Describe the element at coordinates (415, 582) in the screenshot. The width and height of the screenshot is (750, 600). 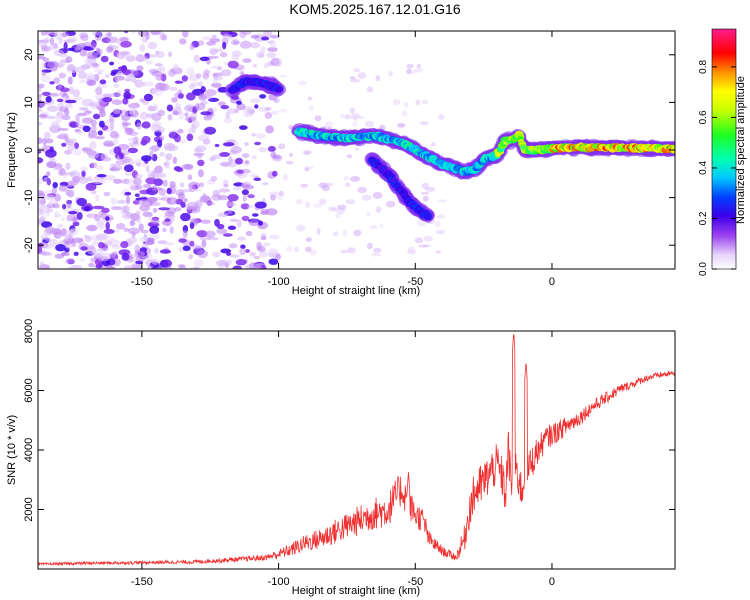
I see `x-tick-label: -50` at that location.